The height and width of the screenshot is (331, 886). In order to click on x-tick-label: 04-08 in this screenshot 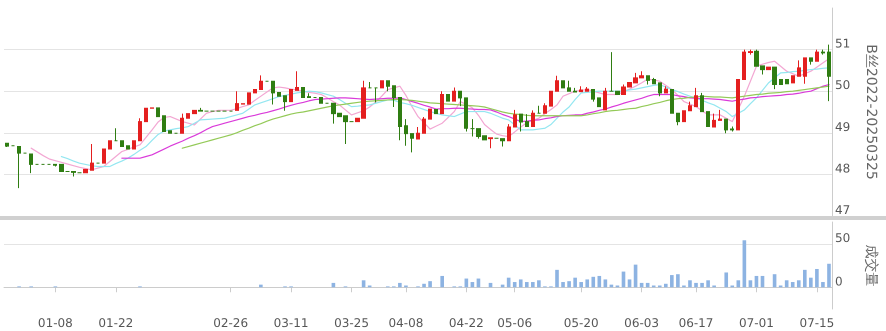, I will do `click(406, 323)`.